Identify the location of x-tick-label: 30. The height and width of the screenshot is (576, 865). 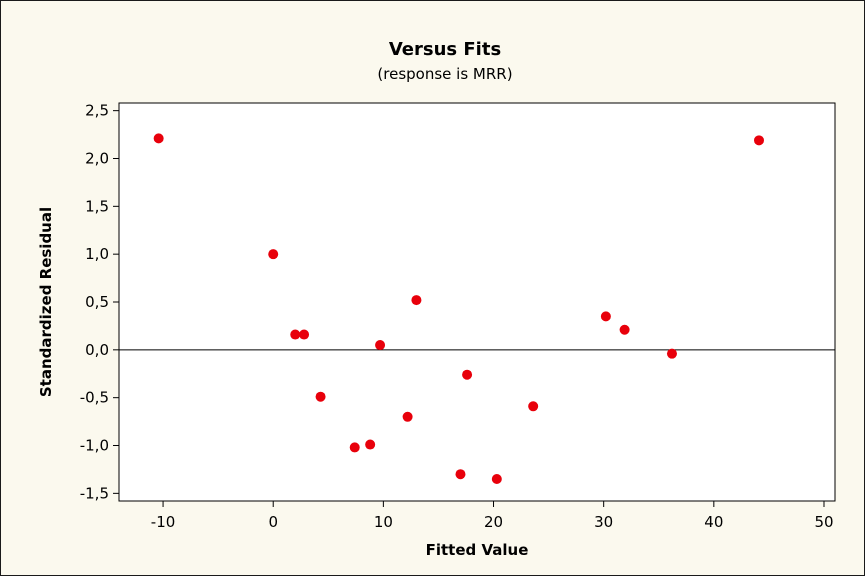
(603, 522).